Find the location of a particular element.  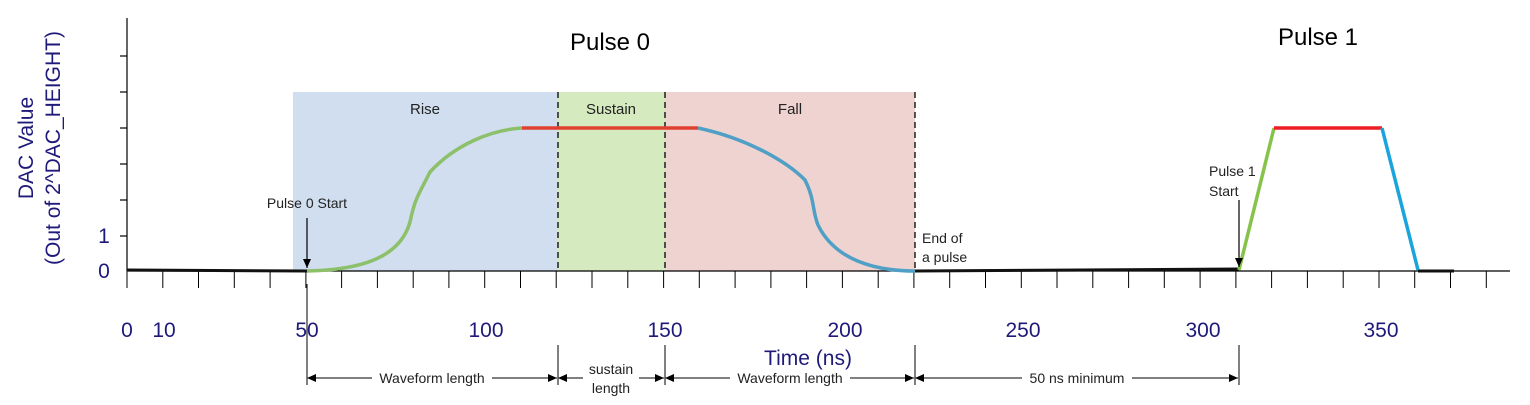

x-tick-label-0: 0 is located at coordinates (127, 330).